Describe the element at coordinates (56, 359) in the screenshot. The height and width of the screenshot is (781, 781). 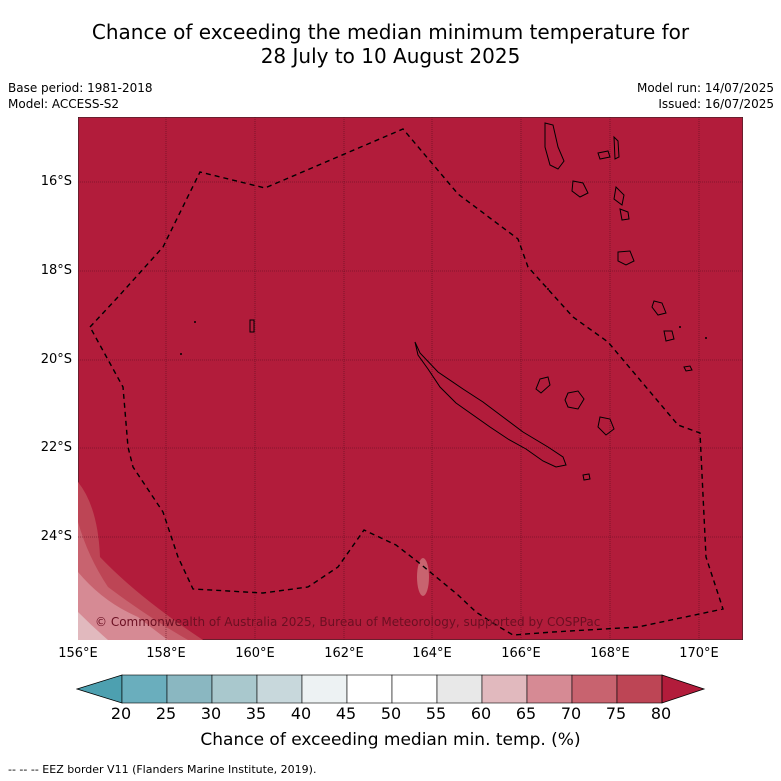
I see `lat-label-20s: 20°S` at that location.